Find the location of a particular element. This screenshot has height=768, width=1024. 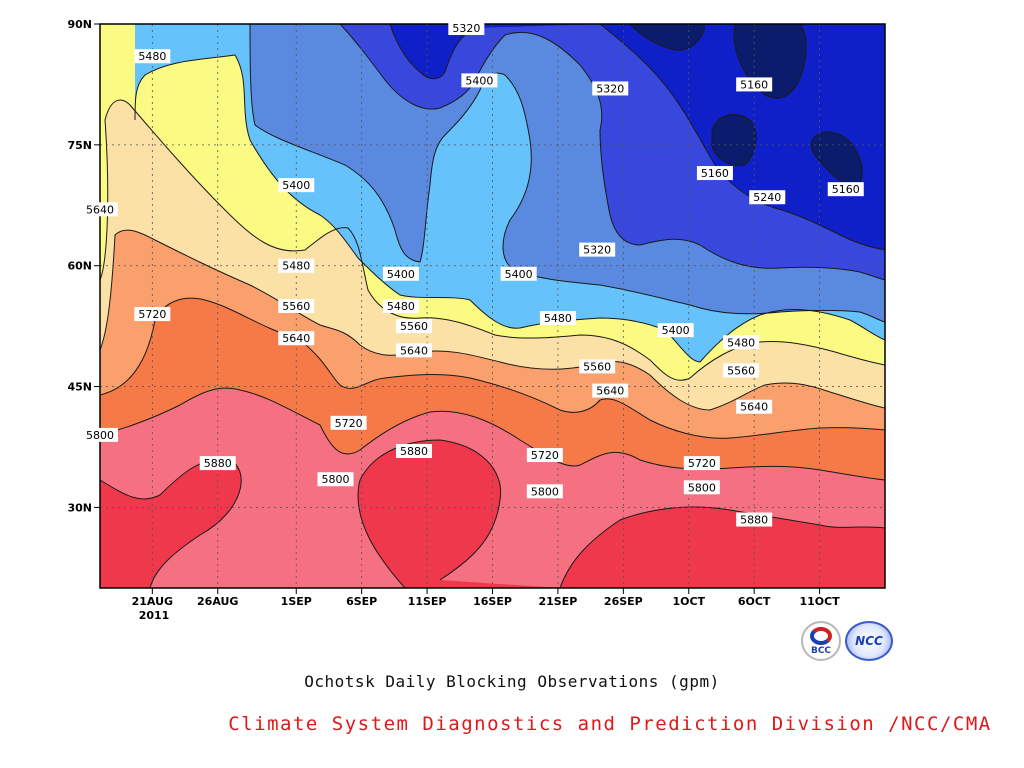

x-axis-year-label: 2011 is located at coordinates (154, 615).